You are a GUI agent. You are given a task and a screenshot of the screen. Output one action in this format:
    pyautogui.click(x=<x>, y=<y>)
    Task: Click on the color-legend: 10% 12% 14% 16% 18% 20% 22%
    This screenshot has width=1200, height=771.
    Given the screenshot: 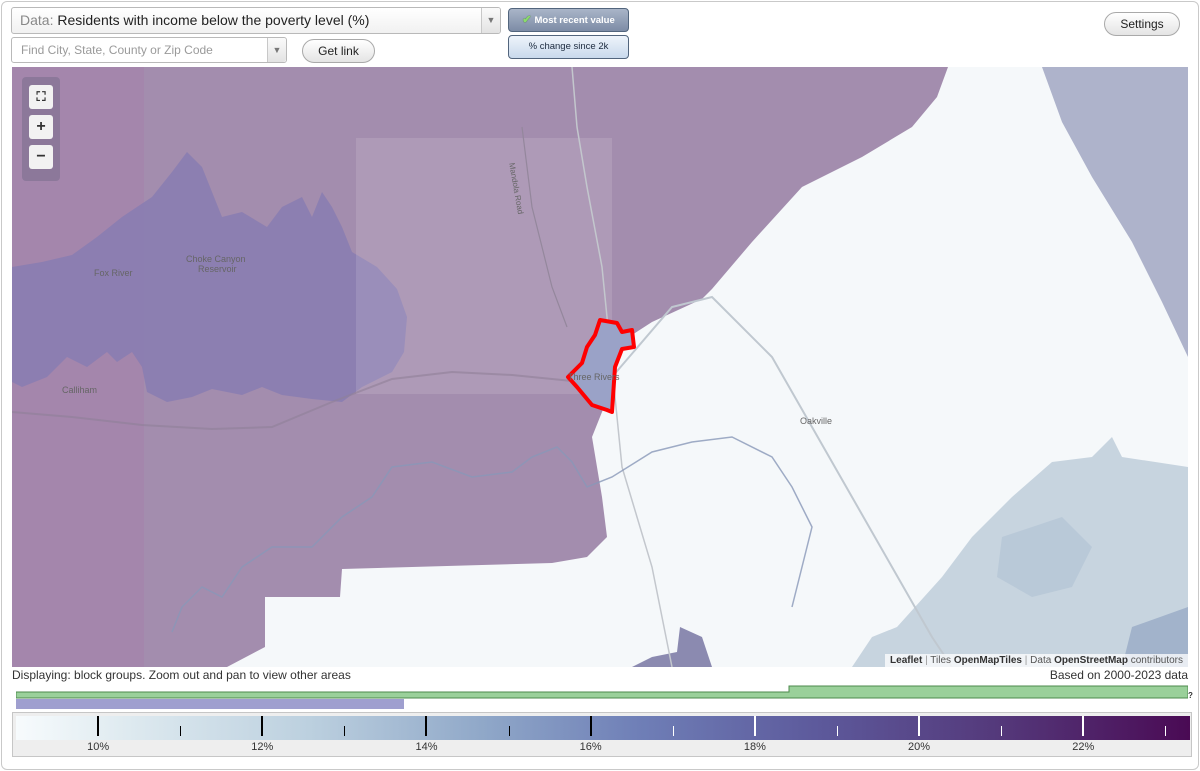 What is the action you would take?
    pyautogui.click(x=602, y=734)
    